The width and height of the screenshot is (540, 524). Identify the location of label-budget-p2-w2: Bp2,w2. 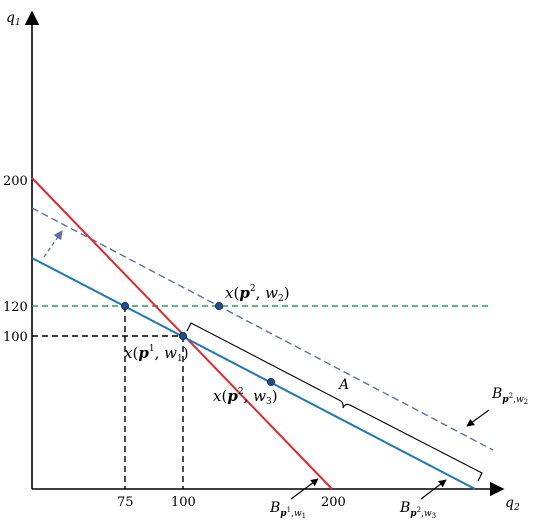
(509, 396).